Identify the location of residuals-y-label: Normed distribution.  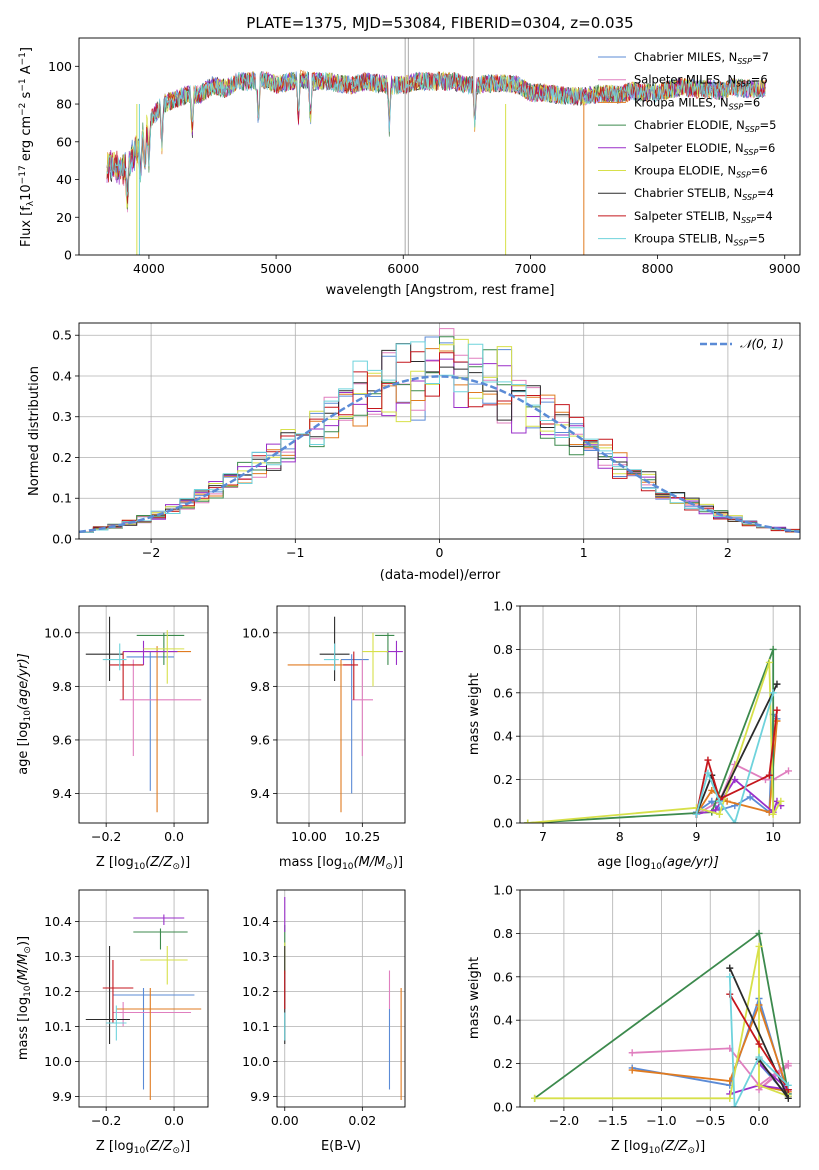
(34, 431).